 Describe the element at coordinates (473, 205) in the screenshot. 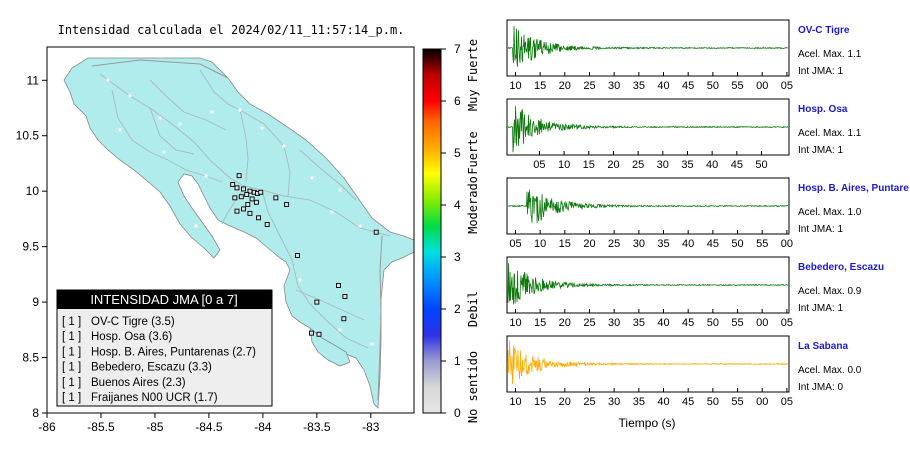

I see `colorbar-category-label: Moderado` at that location.